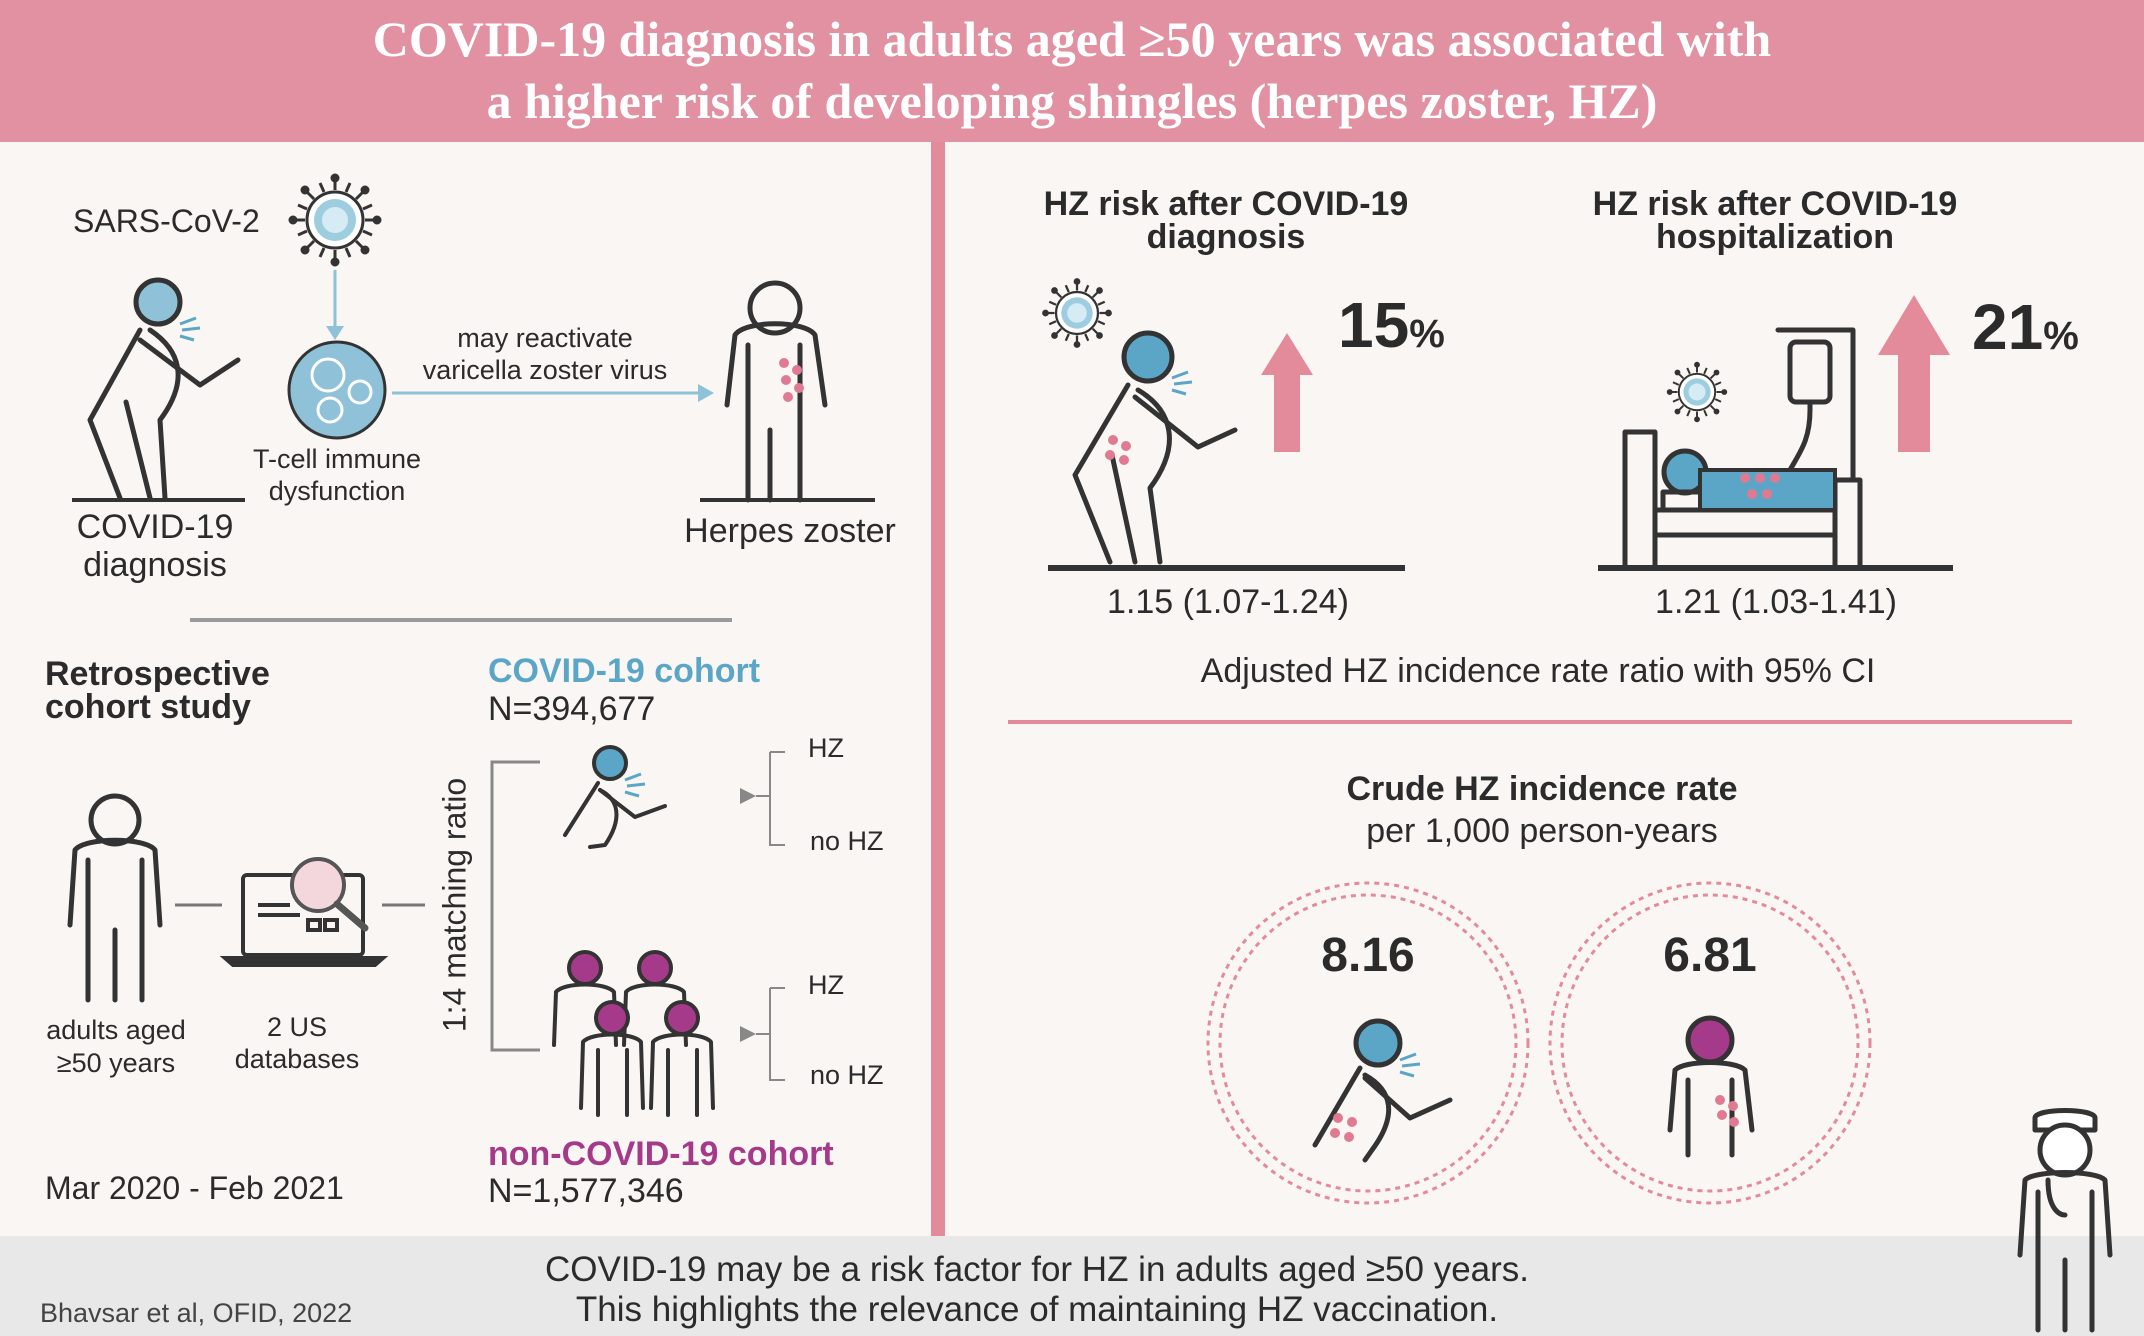 The width and height of the screenshot is (2144, 1336). What do you see at coordinates (847, 841) in the screenshot?
I see `covid-no-hz-outcome: no HZ` at bounding box center [847, 841].